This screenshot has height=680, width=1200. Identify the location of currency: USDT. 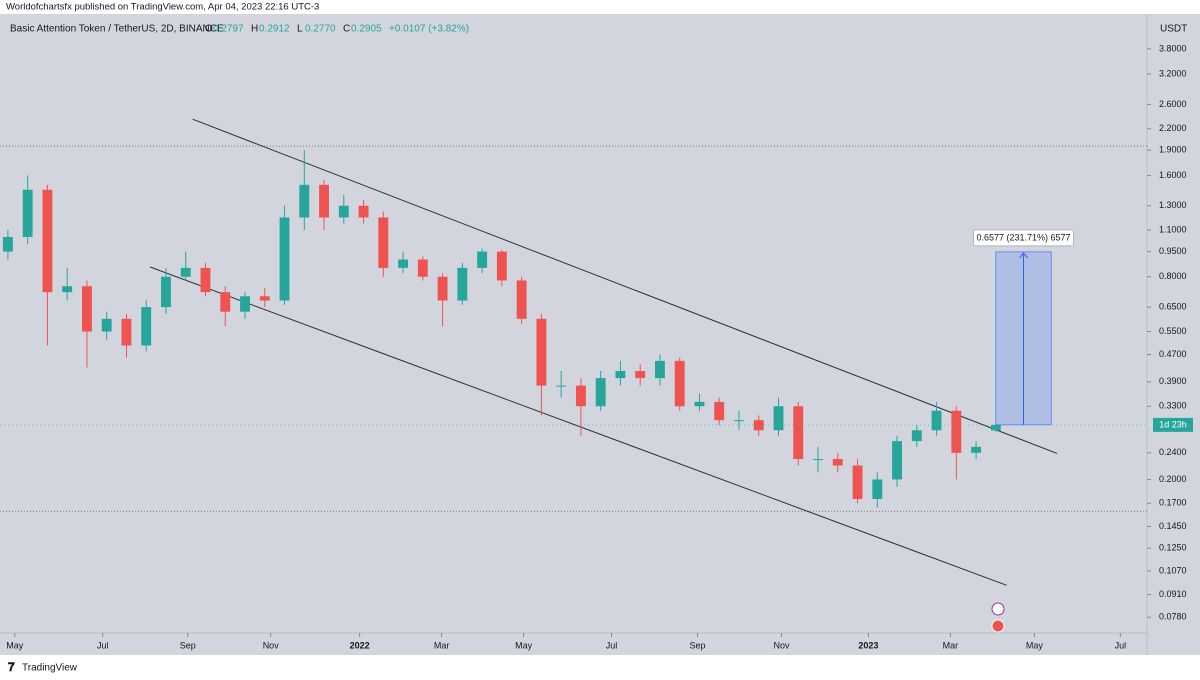
(1173, 29).